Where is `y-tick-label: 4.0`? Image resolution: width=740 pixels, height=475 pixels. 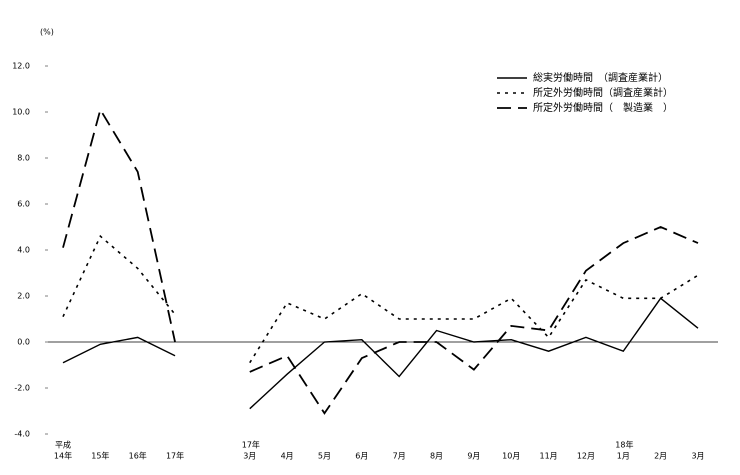 y-tick-label: 4.0 is located at coordinates (23, 250).